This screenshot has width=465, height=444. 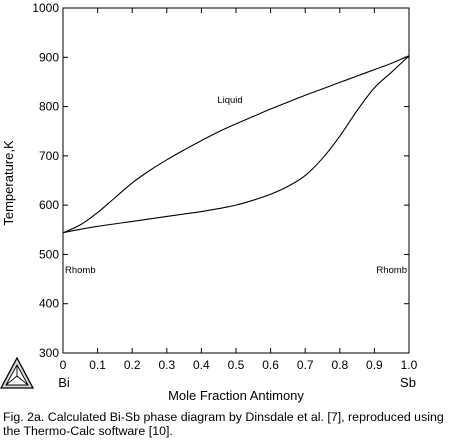 What do you see at coordinates (339, 365) in the screenshot?
I see `x-tick-label: 0.8` at bounding box center [339, 365].